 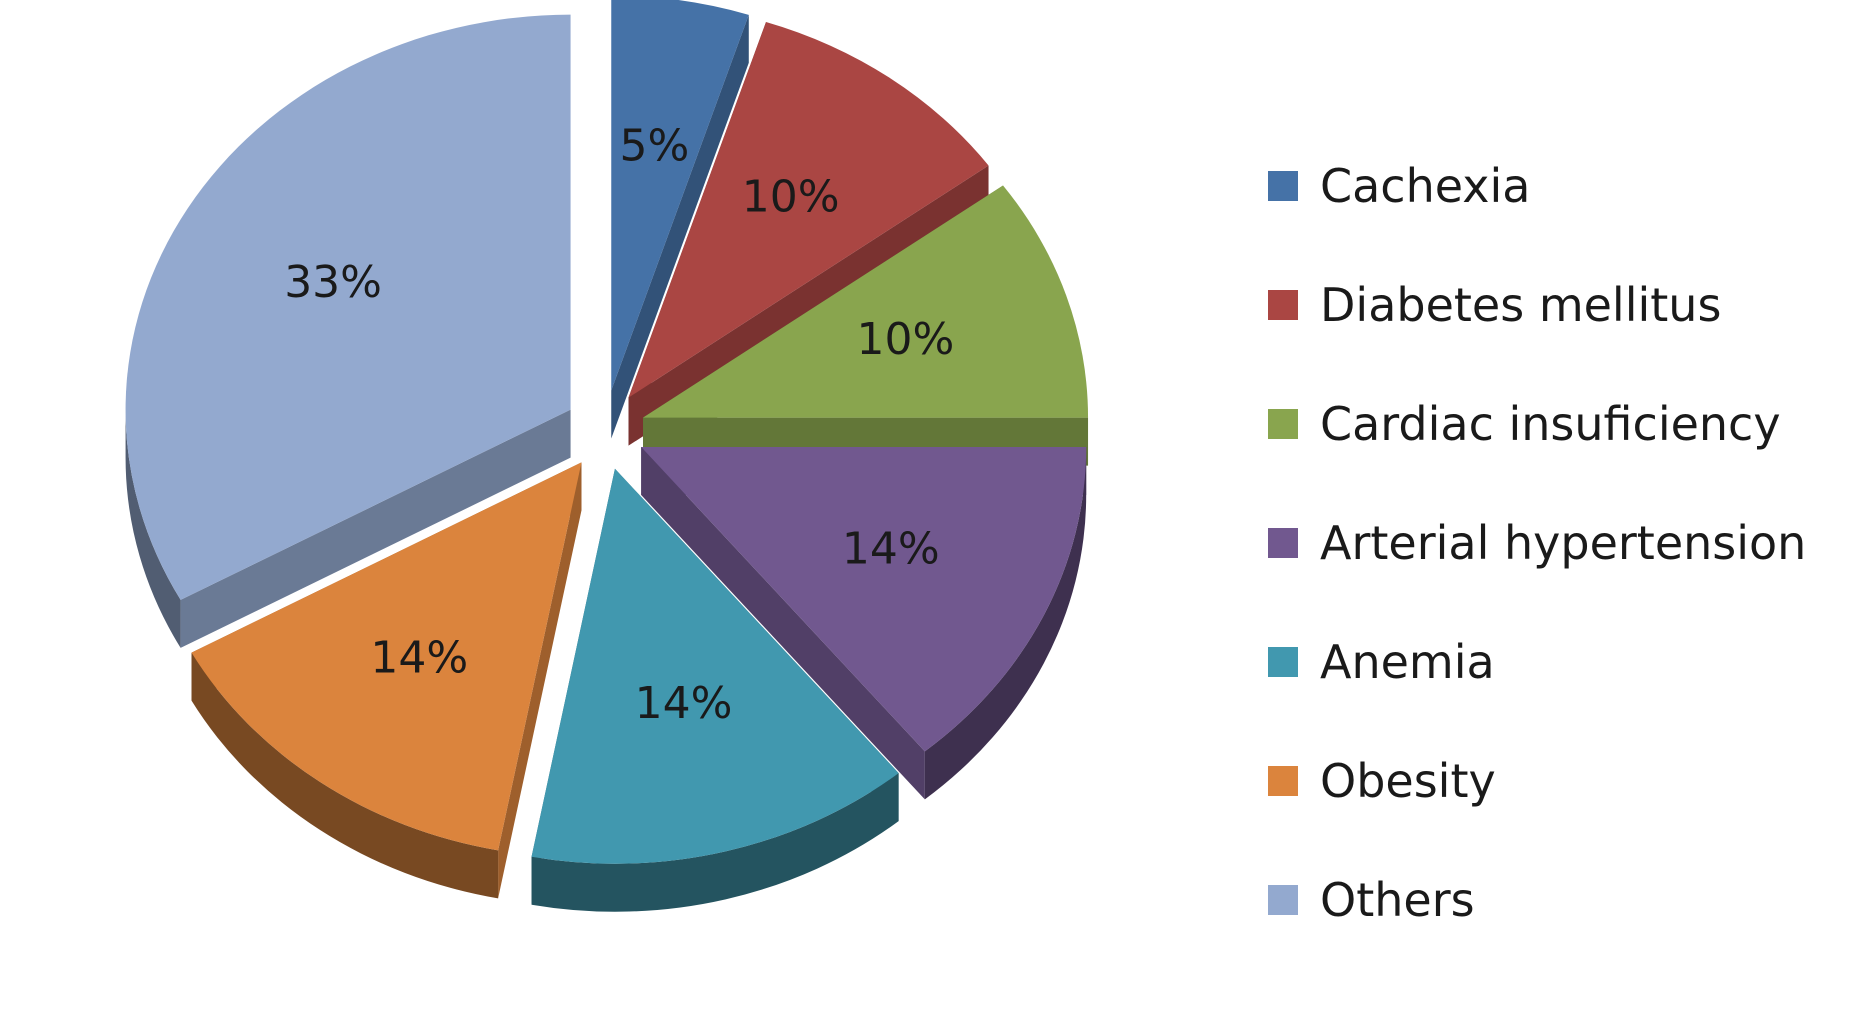 I want to click on legend-item-arterial-hypertension: Arterial hypertension, so click(x=1537, y=542).